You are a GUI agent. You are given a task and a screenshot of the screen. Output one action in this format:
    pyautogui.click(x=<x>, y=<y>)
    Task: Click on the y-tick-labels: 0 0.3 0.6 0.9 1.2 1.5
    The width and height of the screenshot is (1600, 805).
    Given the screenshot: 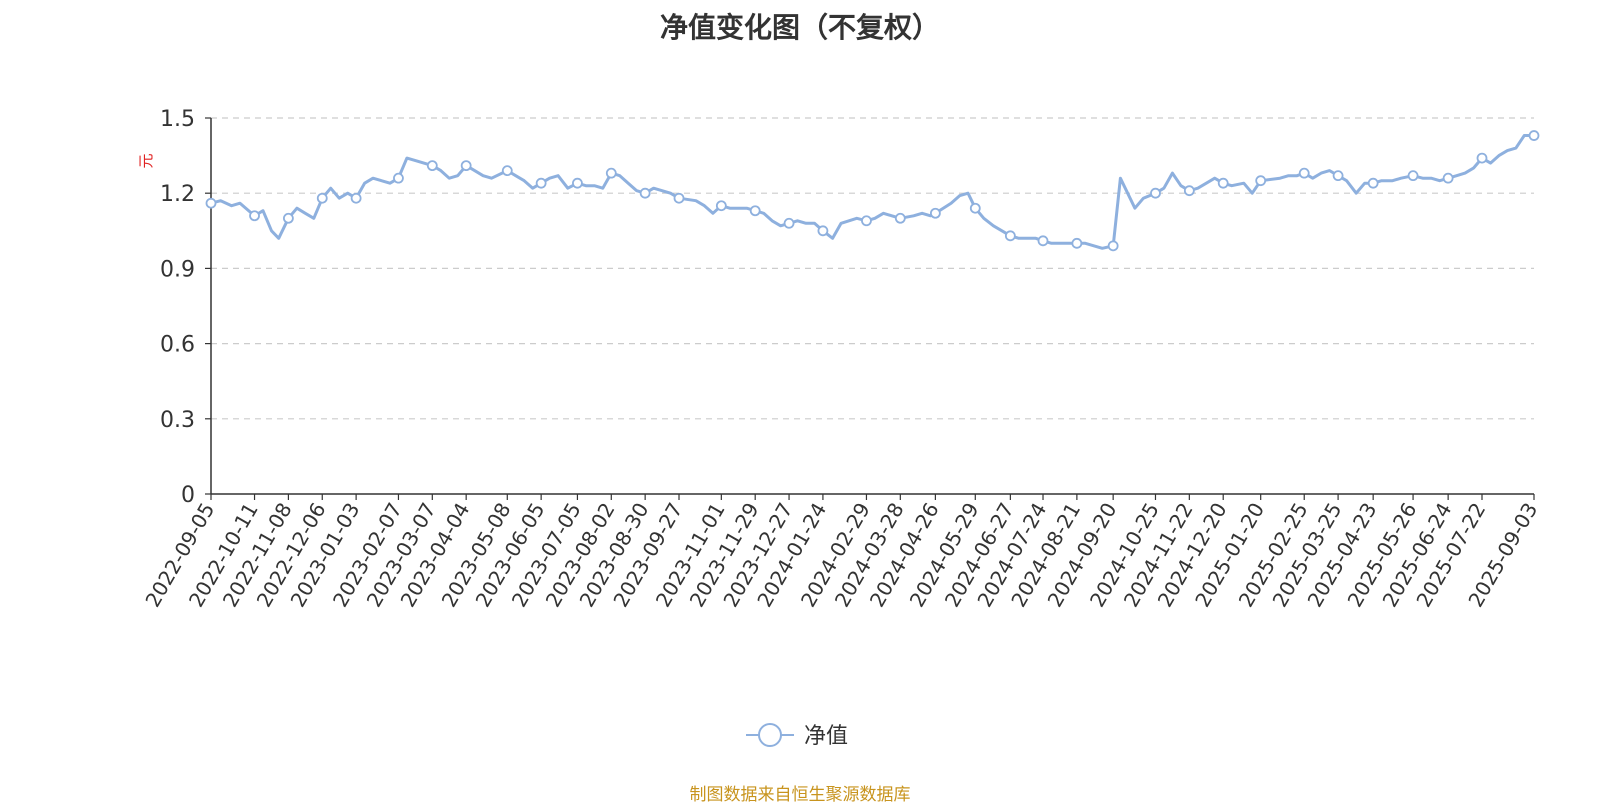 What is the action you would take?
    pyautogui.click(x=185, y=307)
    